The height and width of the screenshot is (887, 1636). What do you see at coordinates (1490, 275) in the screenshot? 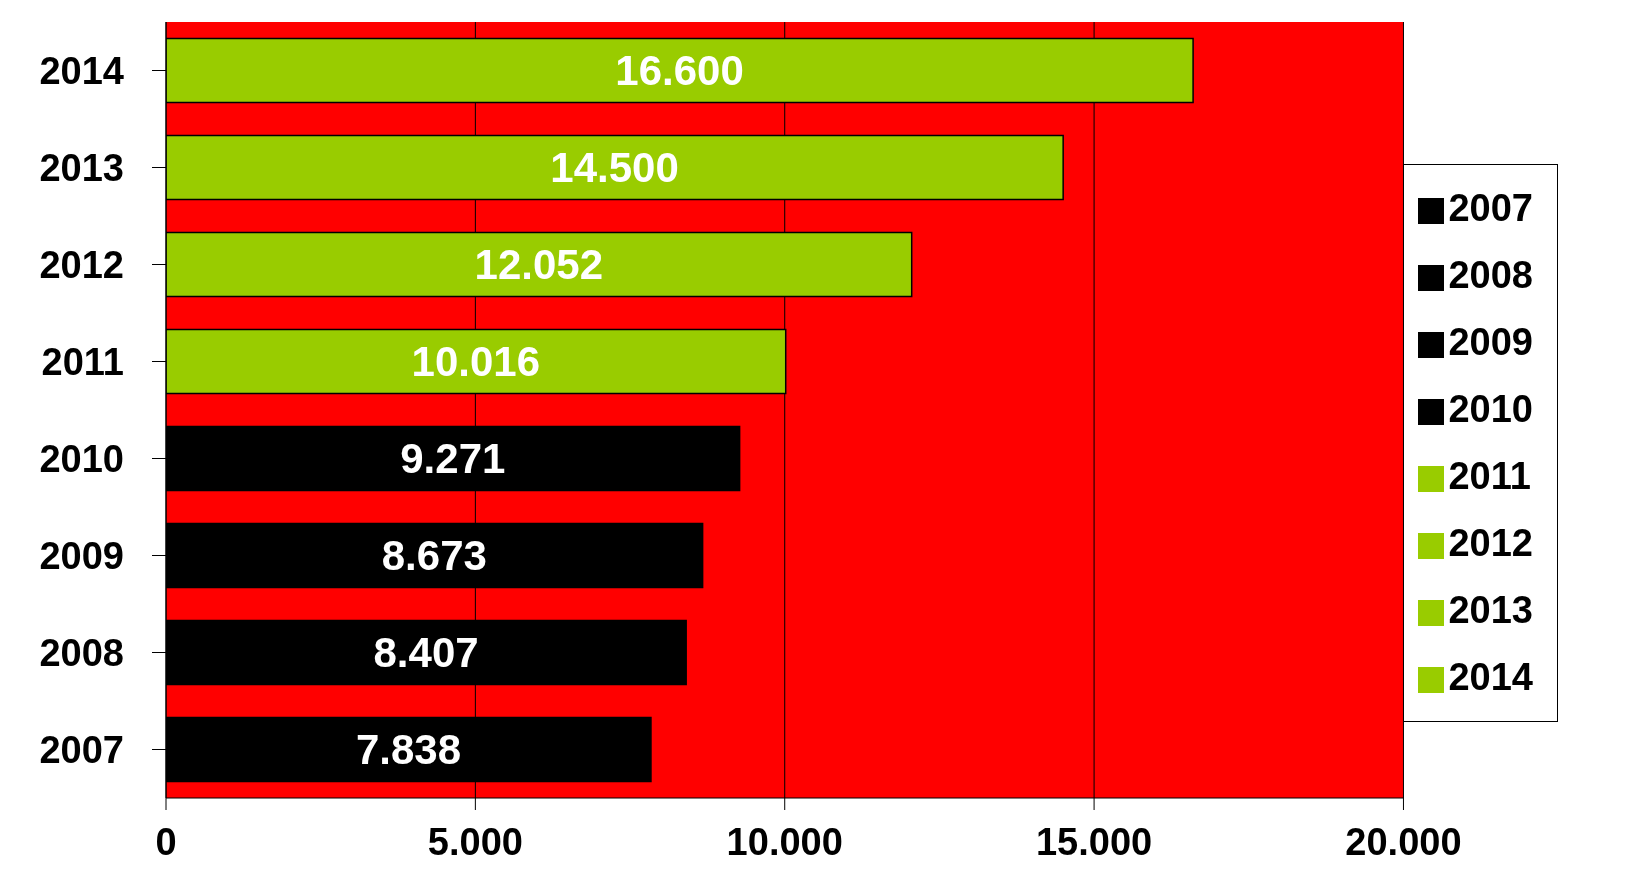
I see `legend-label: 2008` at bounding box center [1490, 275].